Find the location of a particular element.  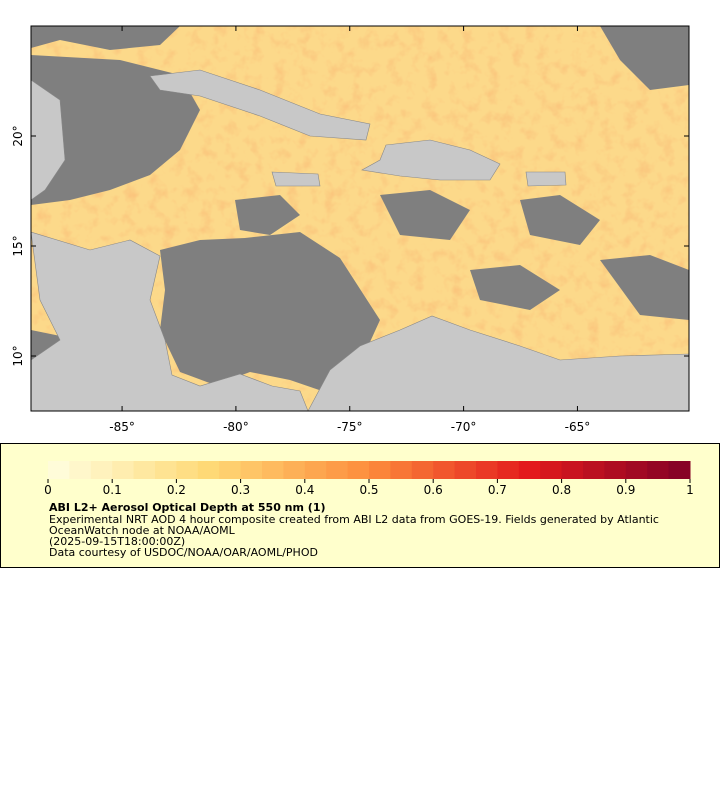

colorbar: 0 0.1 0.2 0.3 0.4 0.5 0.6 0.7 0.8 0.9 1 is located at coordinates (369, 478).